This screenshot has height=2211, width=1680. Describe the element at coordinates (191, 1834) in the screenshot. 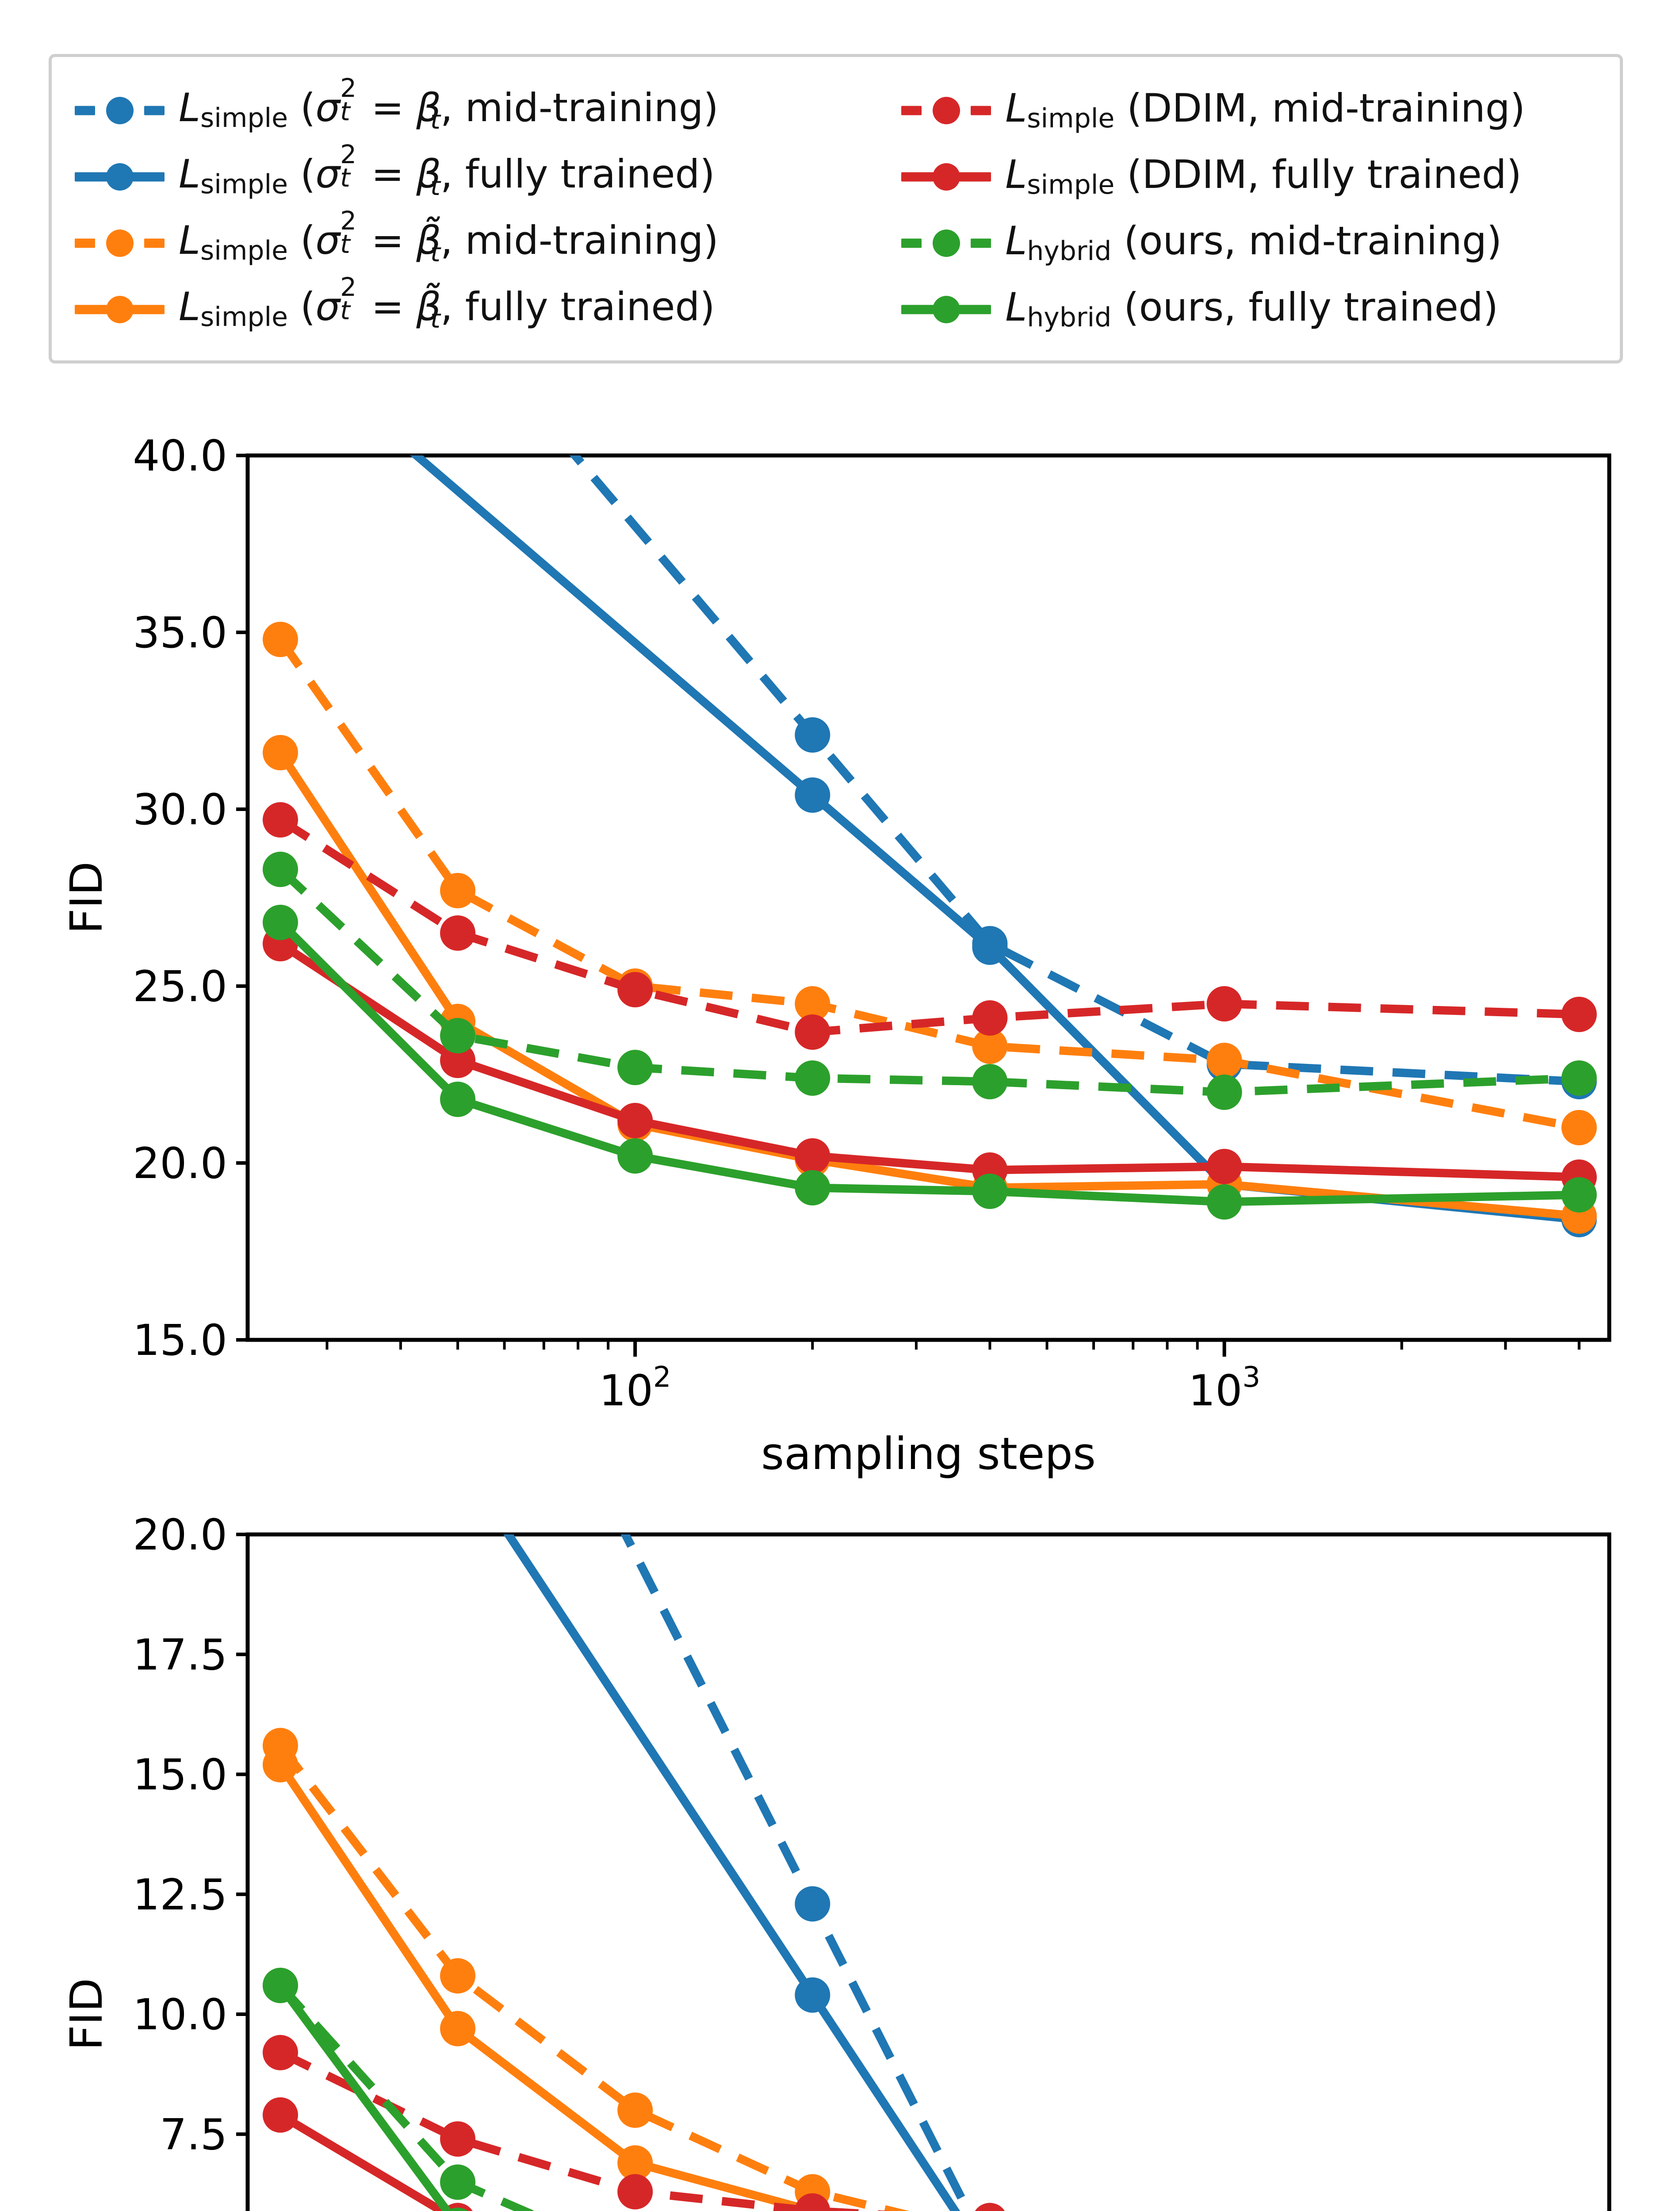

I see `y-axis-ticks: 0.02.55.07.510.012.515.017.520.0` at that location.